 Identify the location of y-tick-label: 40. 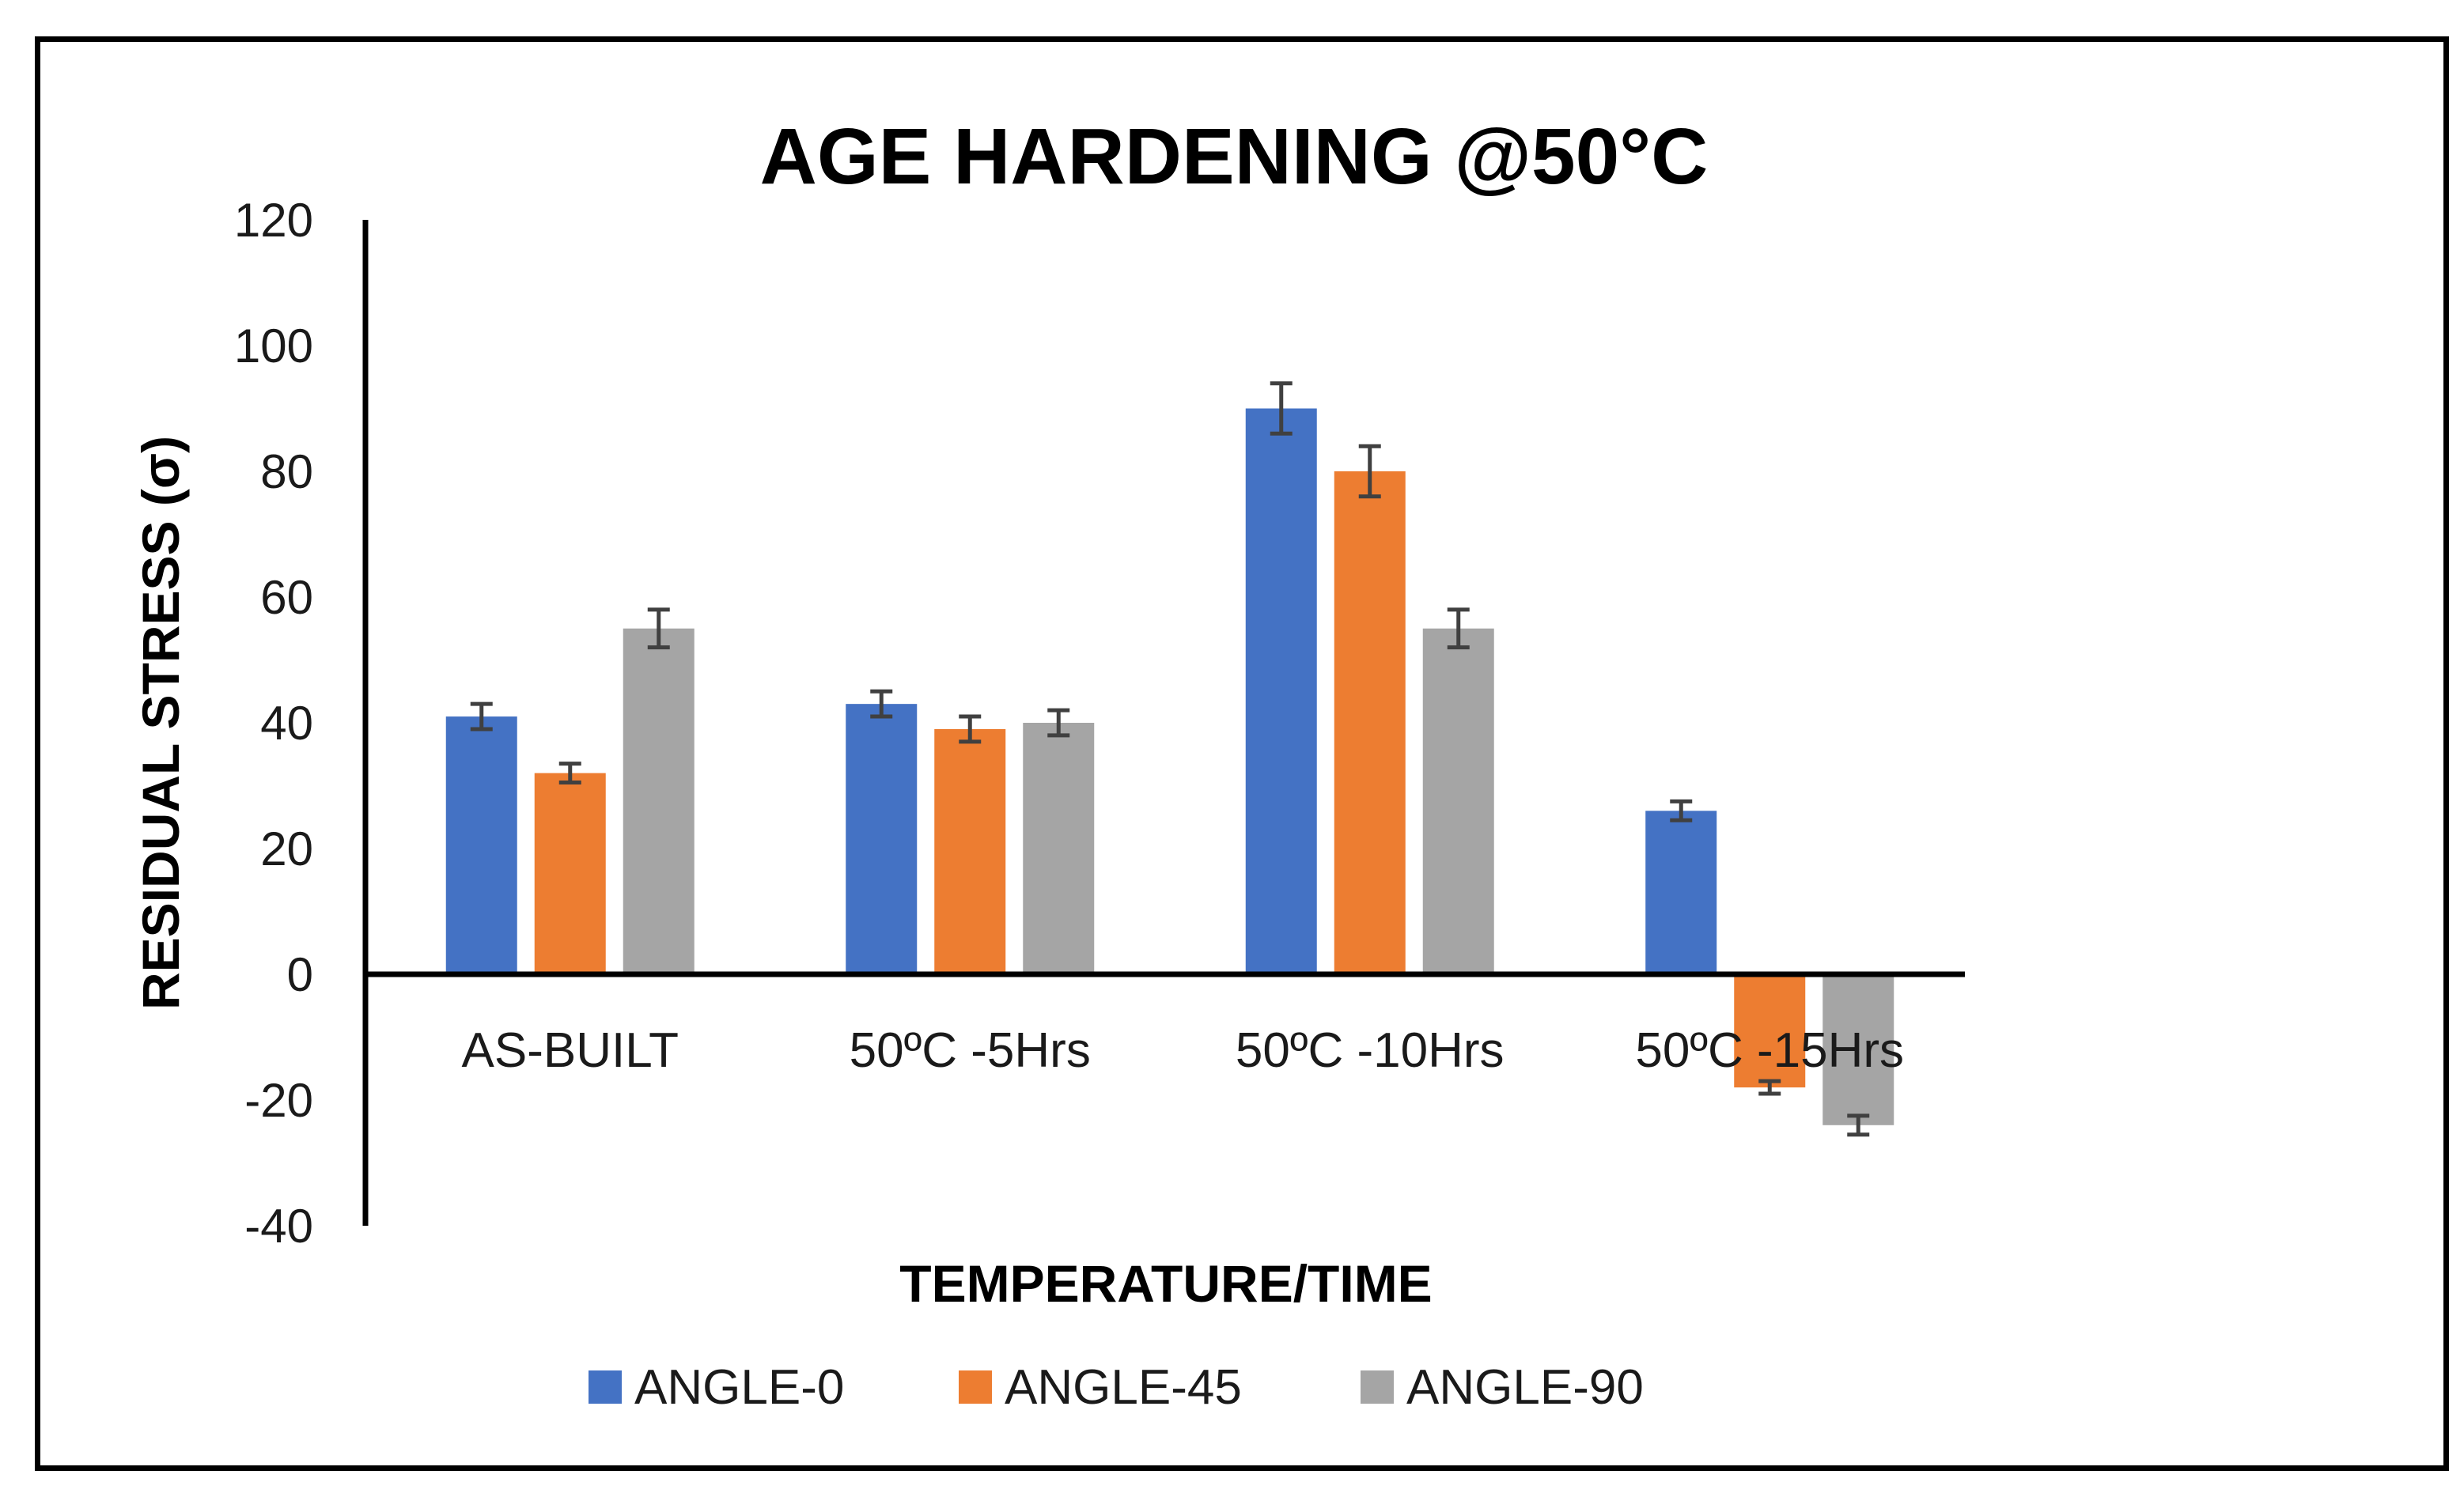
(286, 723).